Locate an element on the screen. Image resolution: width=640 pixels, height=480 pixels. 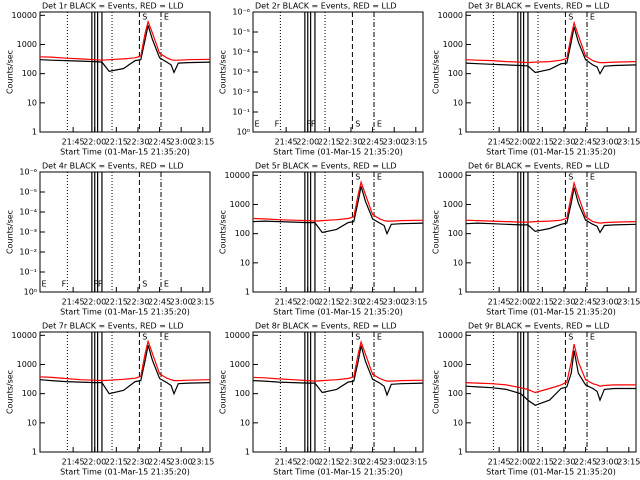
y-tick-label: 10⁻² is located at coordinates (28, 252).